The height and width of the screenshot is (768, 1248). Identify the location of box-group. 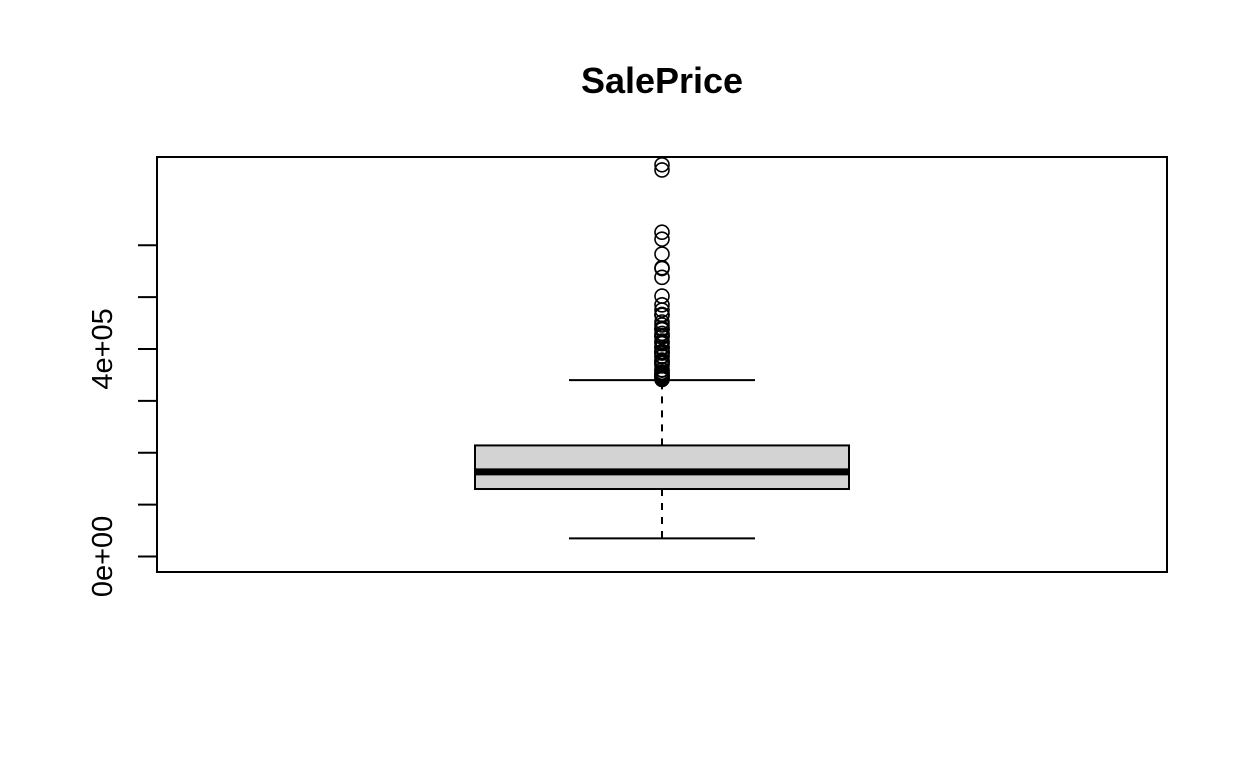
(662, 459).